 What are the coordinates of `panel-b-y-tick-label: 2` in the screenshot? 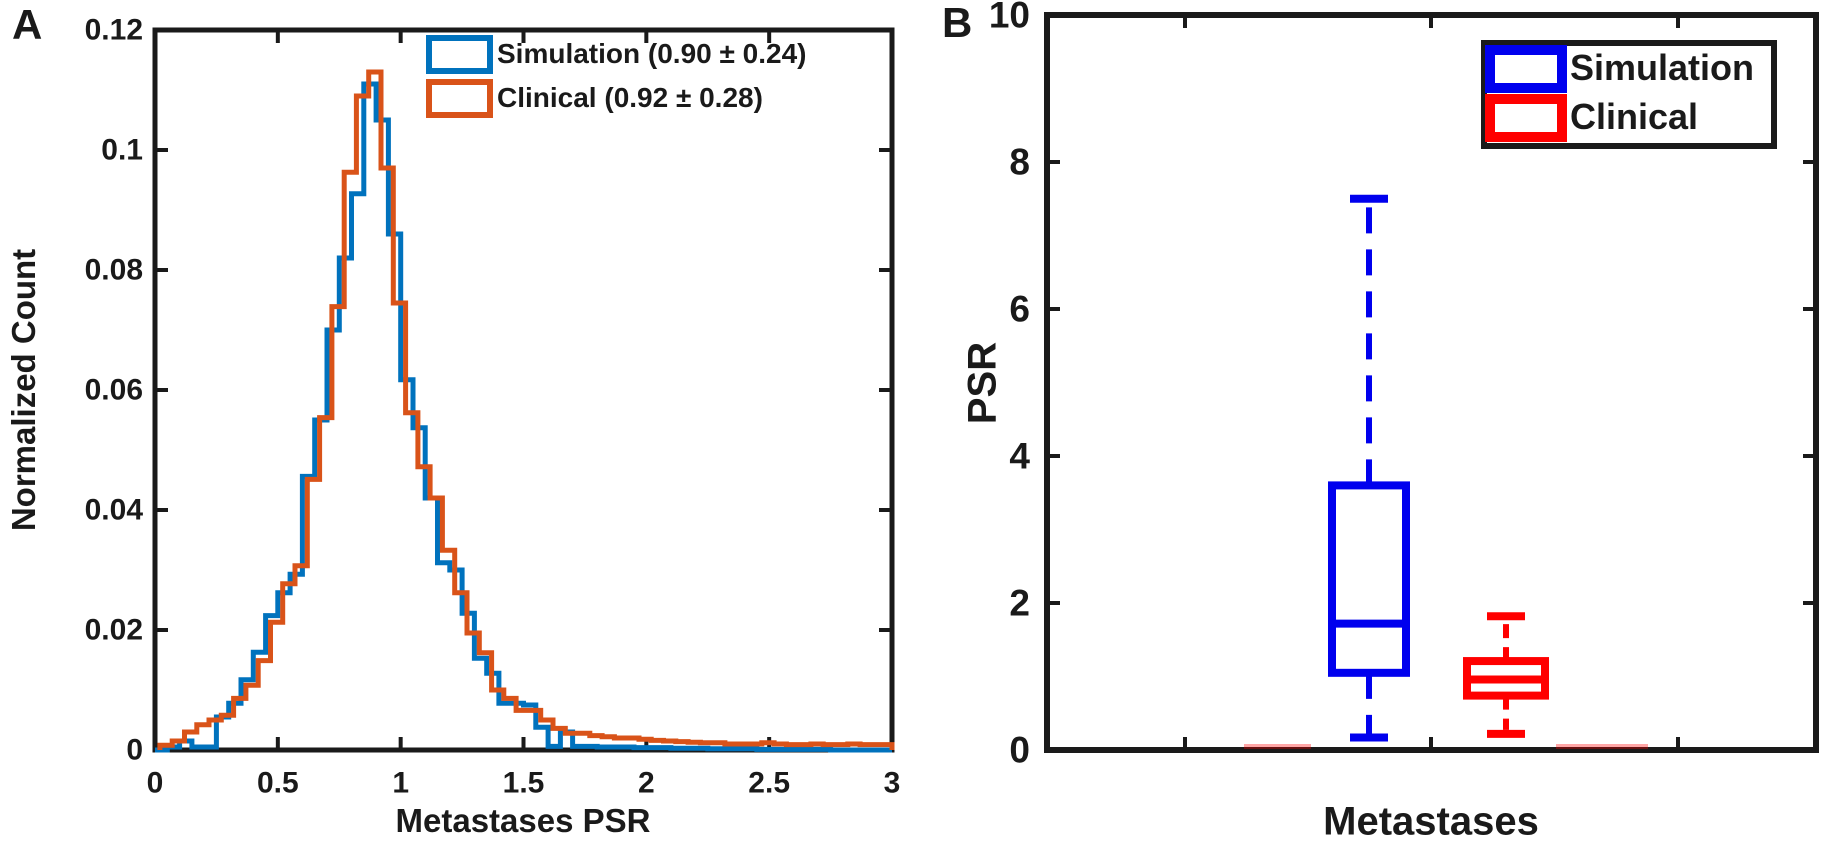 It's located at (1019, 603).